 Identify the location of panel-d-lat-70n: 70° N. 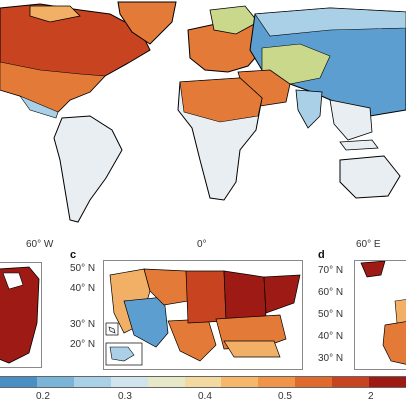
(331, 270).